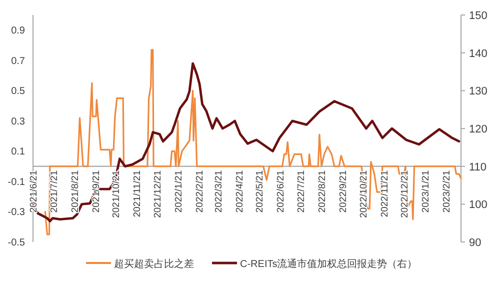 The height and width of the screenshot is (282, 500). Describe the element at coordinates (18, 61) in the screenshot. I see `y-tick-label: 0.7` at that location.